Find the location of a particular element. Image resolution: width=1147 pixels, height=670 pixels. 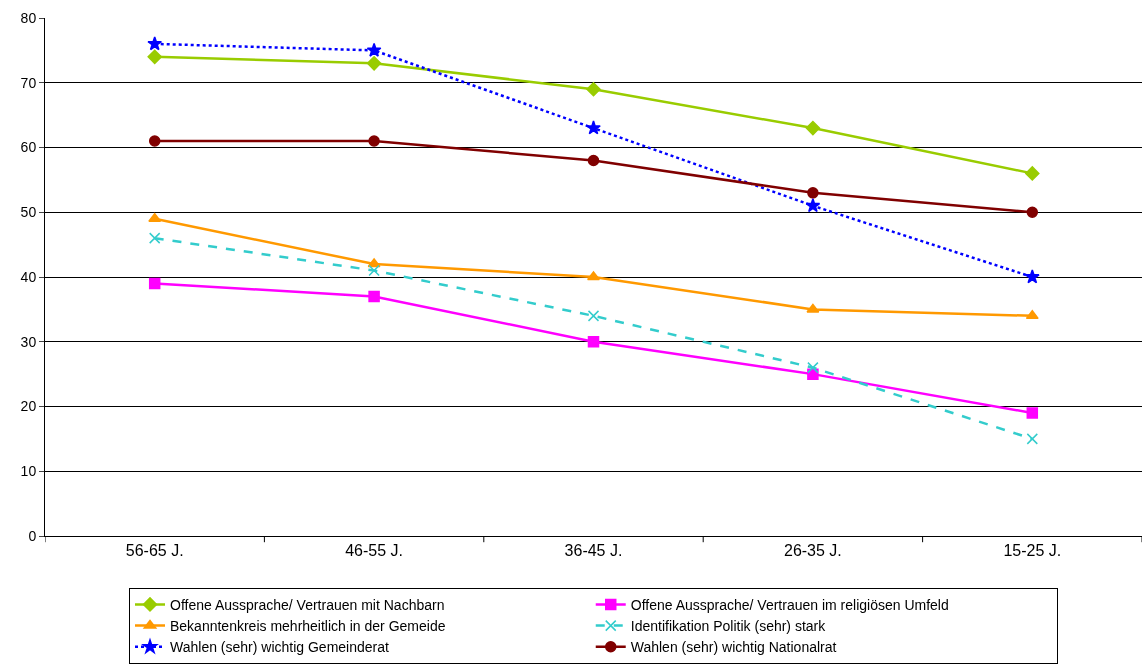

y-tick-label: 20 is located at coordinates (28, 406).